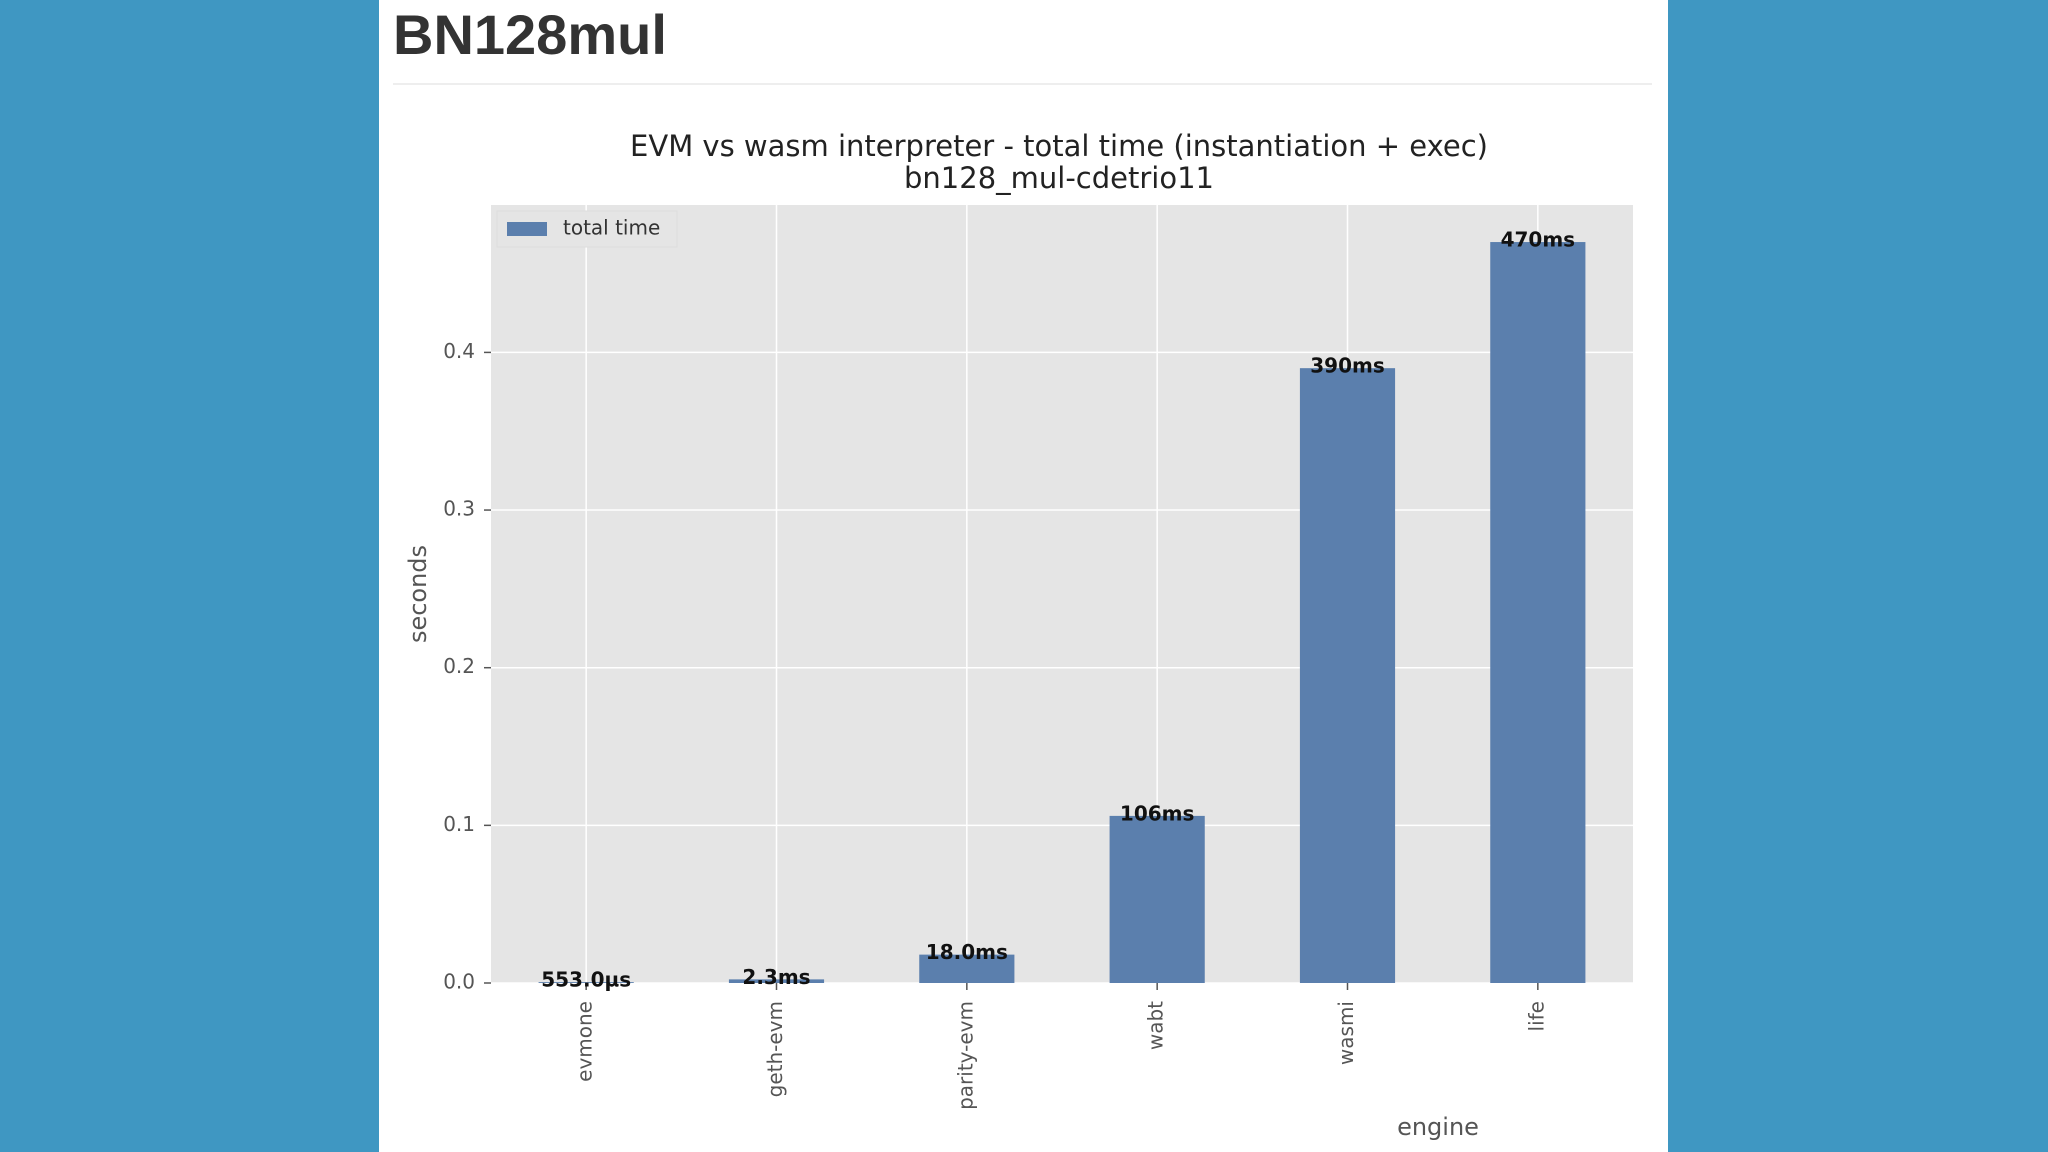 This screenshot has height=1152, width=2048. Describe the element at coordinates (1022, 84) in the screenshot. I see `divider` at that location.